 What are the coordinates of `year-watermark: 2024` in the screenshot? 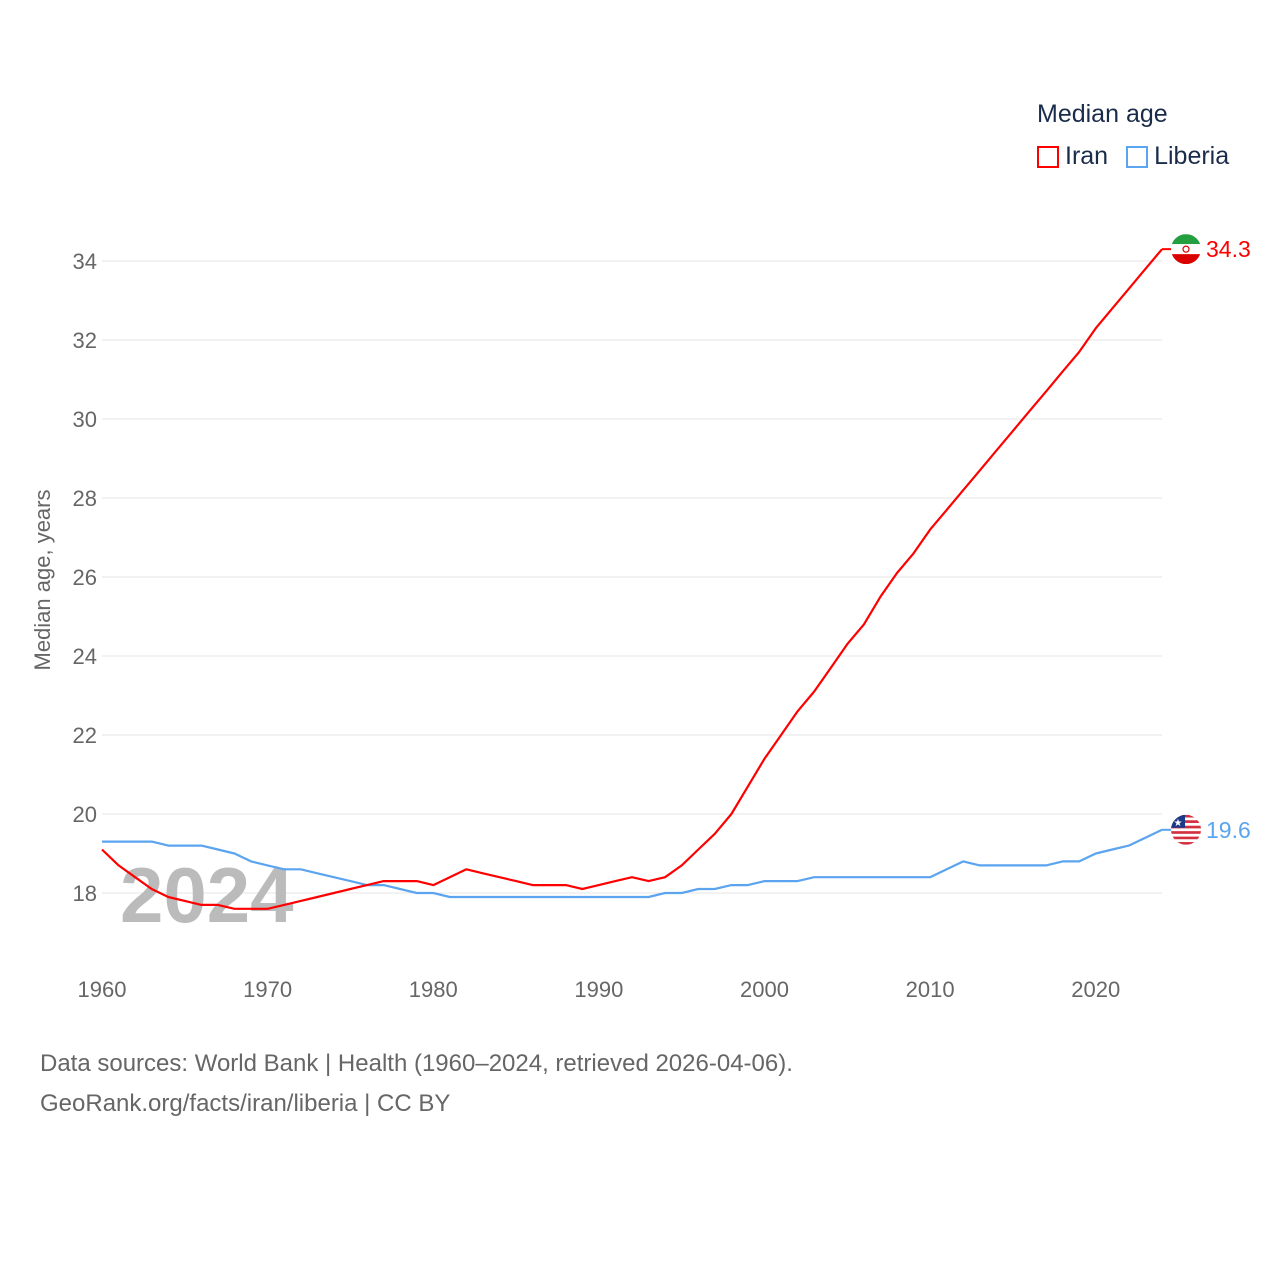 It's located at (207, 895).